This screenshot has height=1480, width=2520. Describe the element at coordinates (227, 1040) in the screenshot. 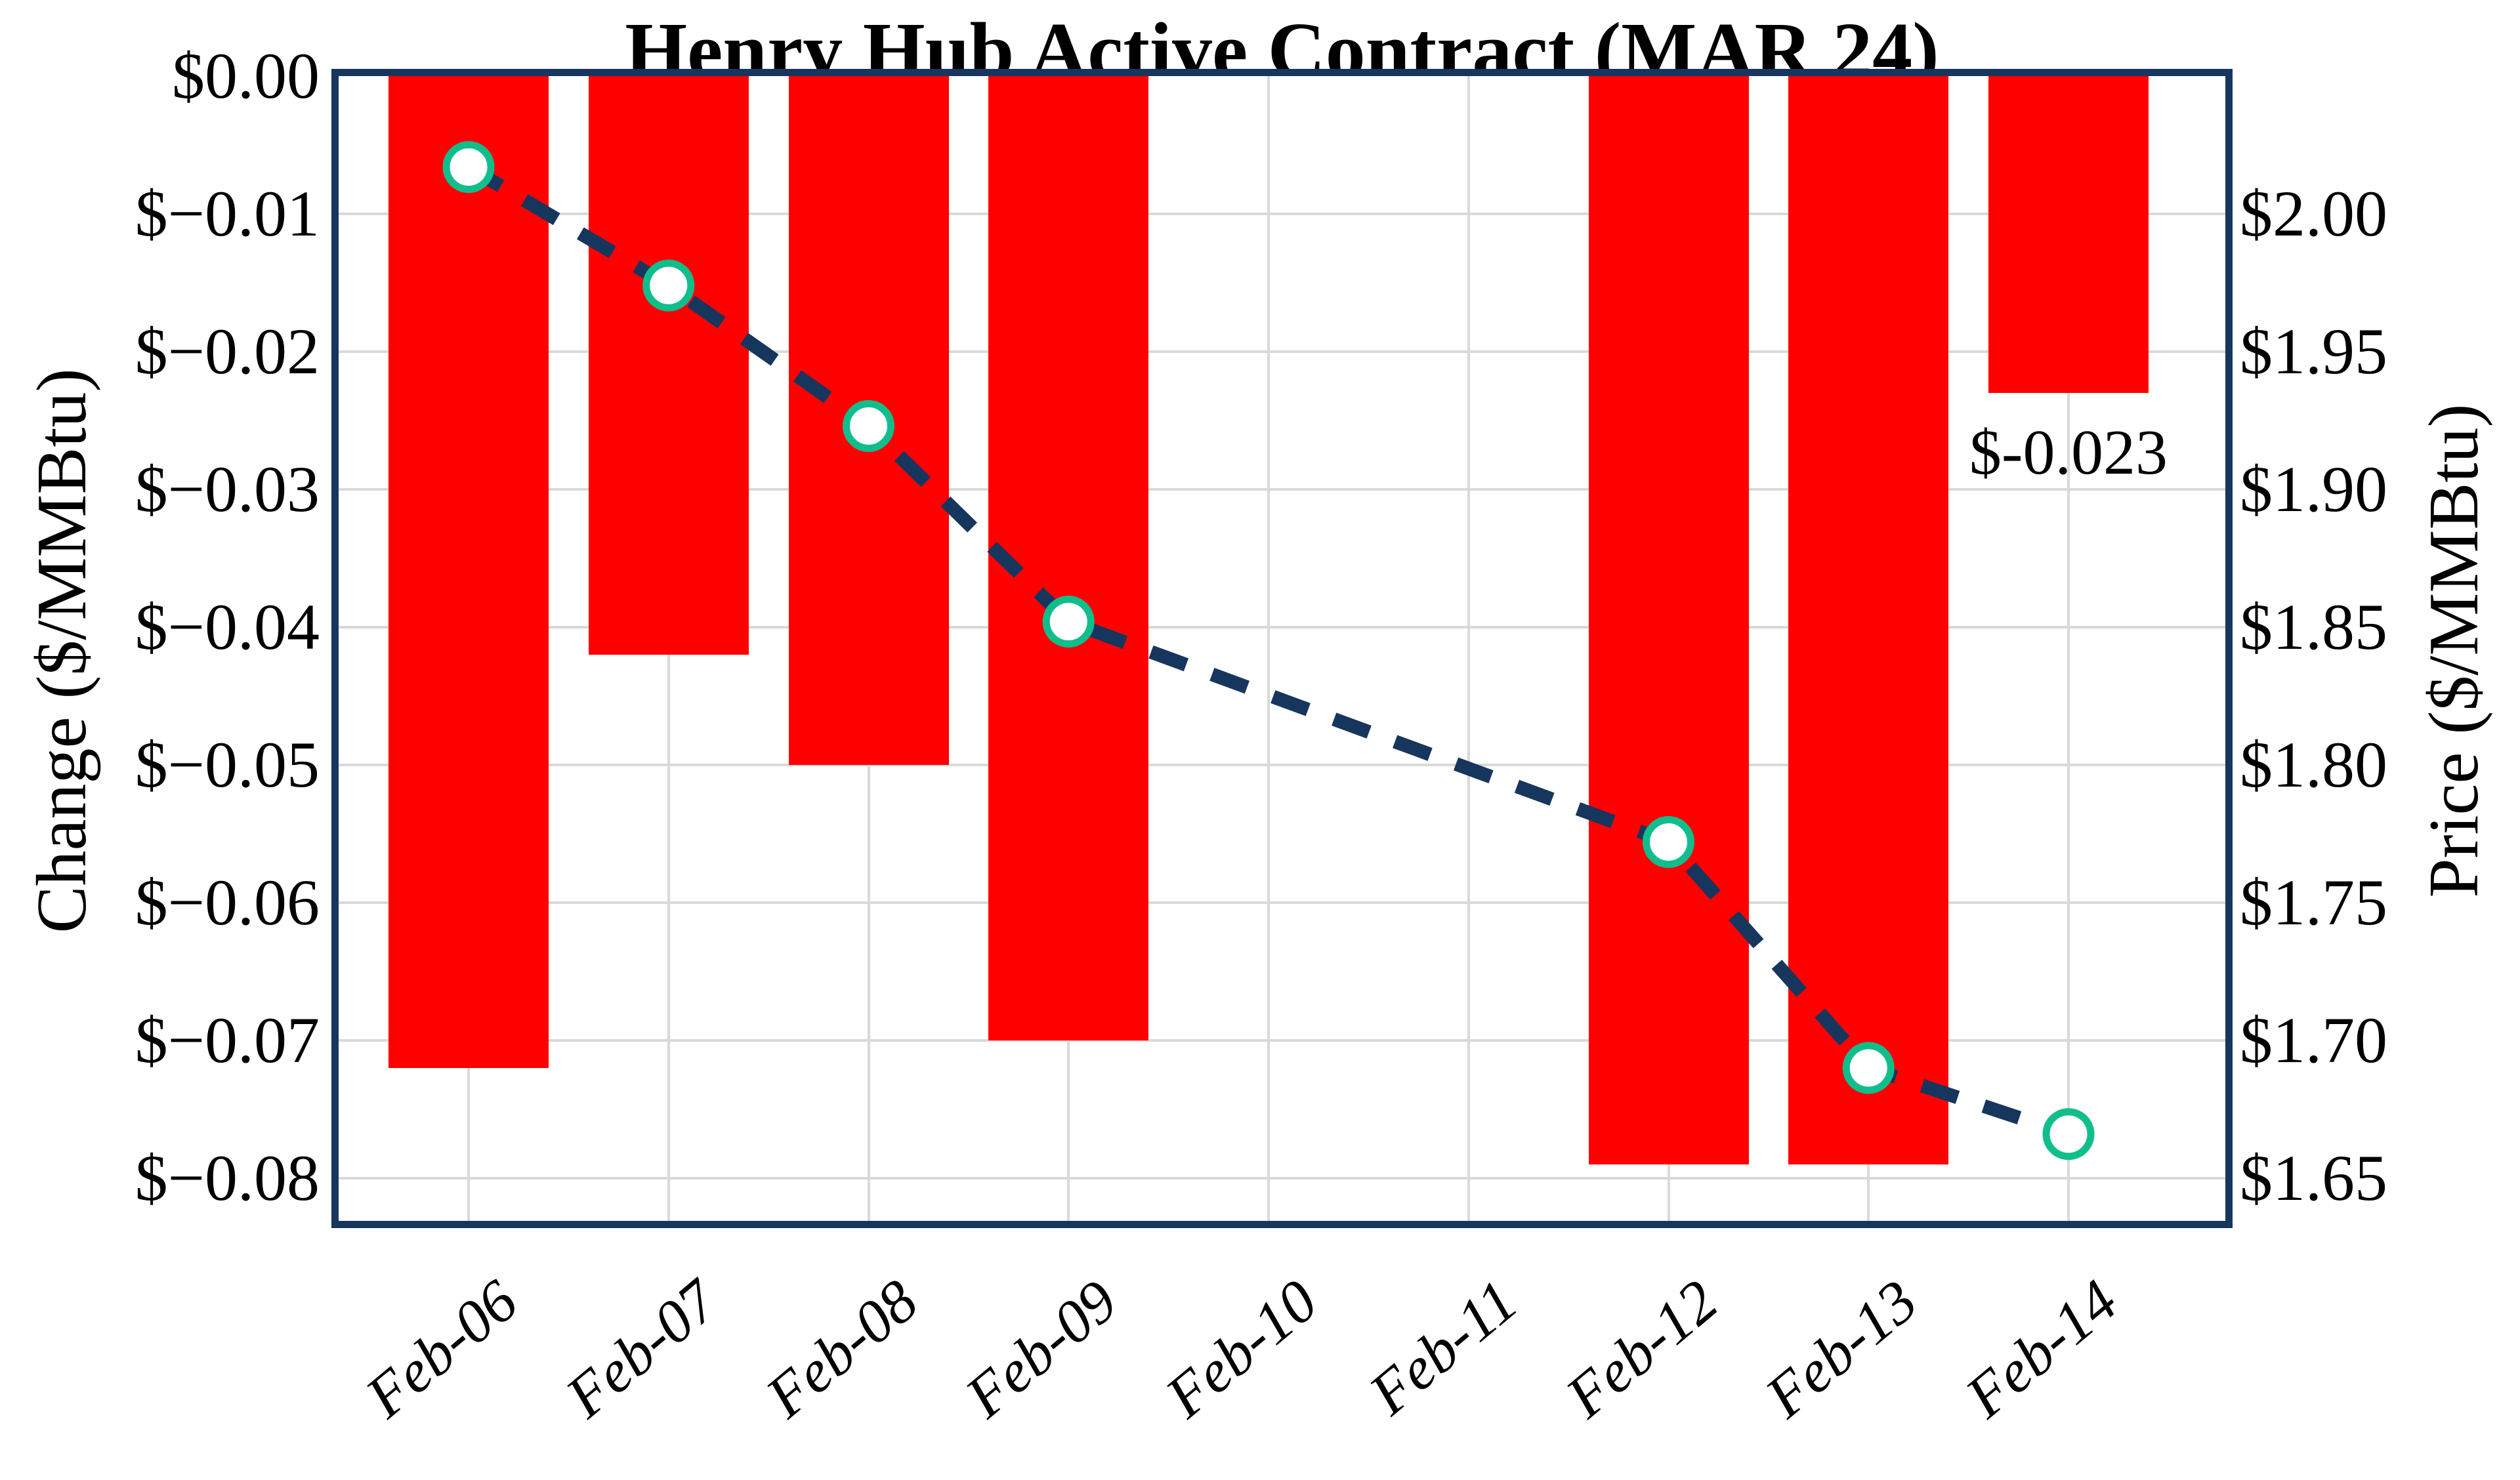

I see `left-ytick-label: $−0.07` at that location.